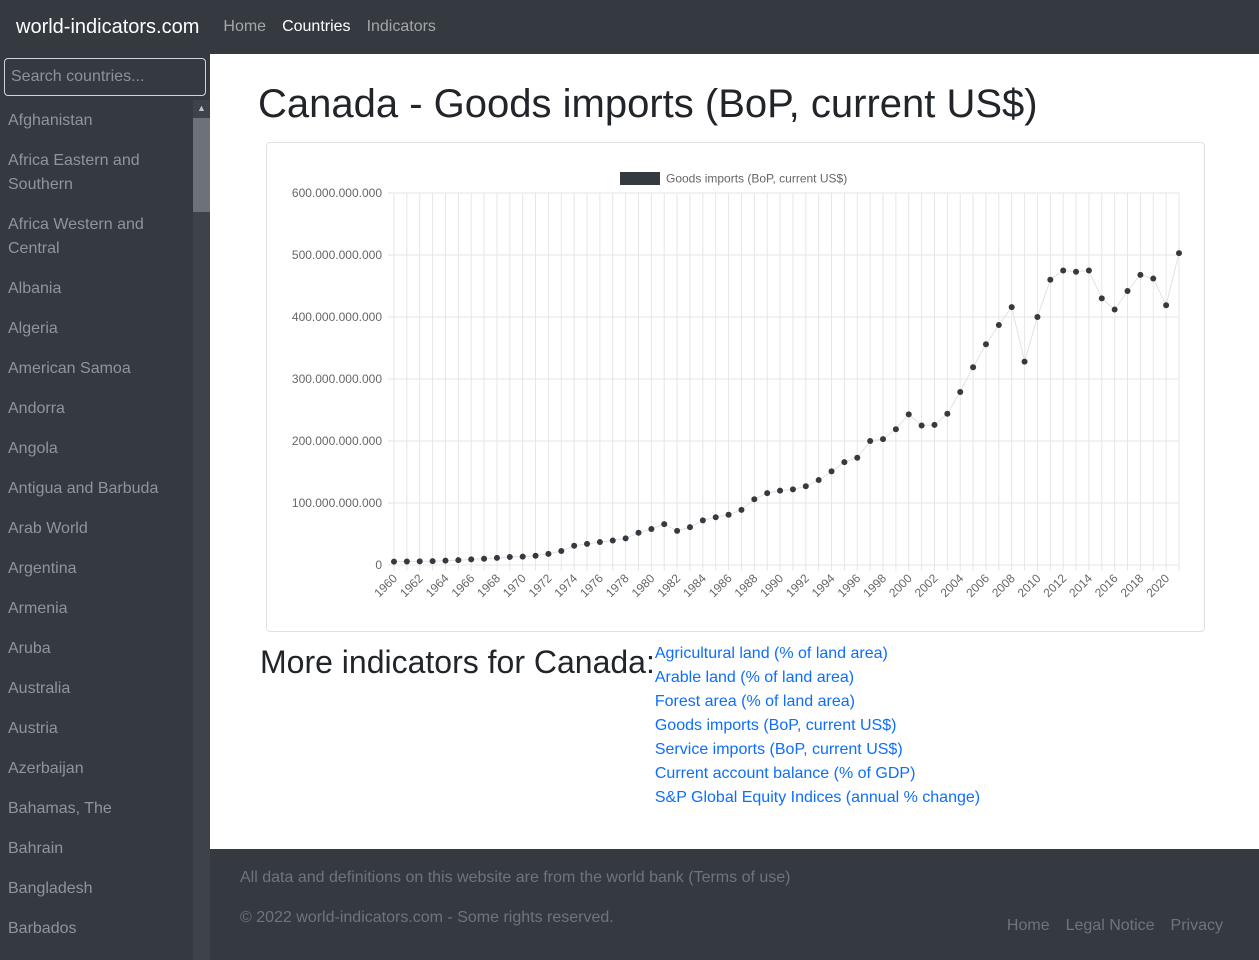  I want to click on country-link: Aruba, so click(29, 648).